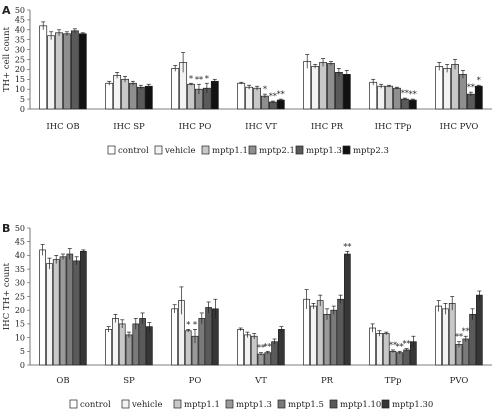 The image size is (500, 416). I want to click on legend-label: mptp1.3, so click(254, 405).